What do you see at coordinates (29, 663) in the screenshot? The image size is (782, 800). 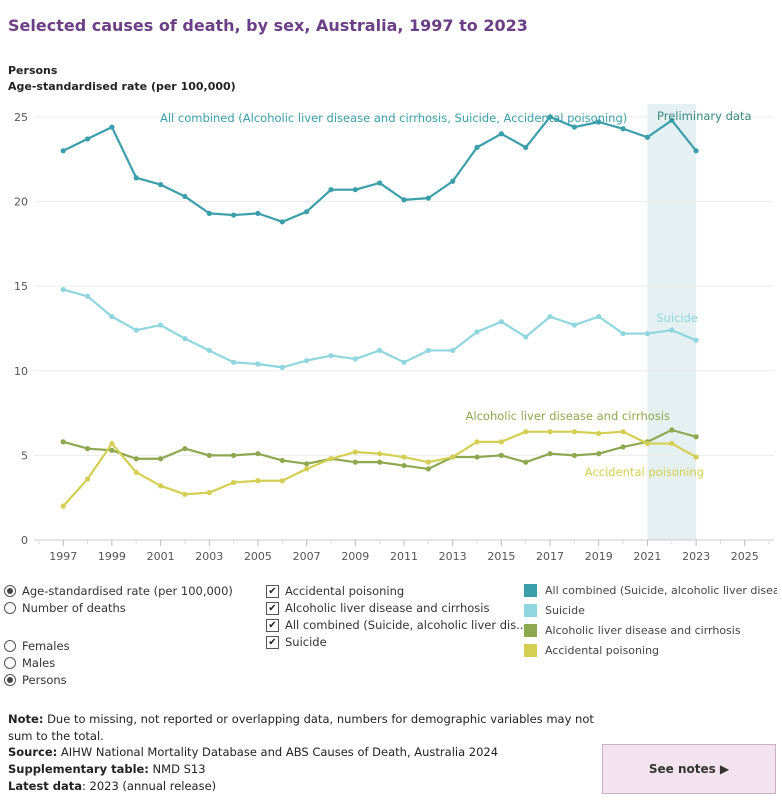 I see `radio-males: Males` at bounding box center [29, 663].